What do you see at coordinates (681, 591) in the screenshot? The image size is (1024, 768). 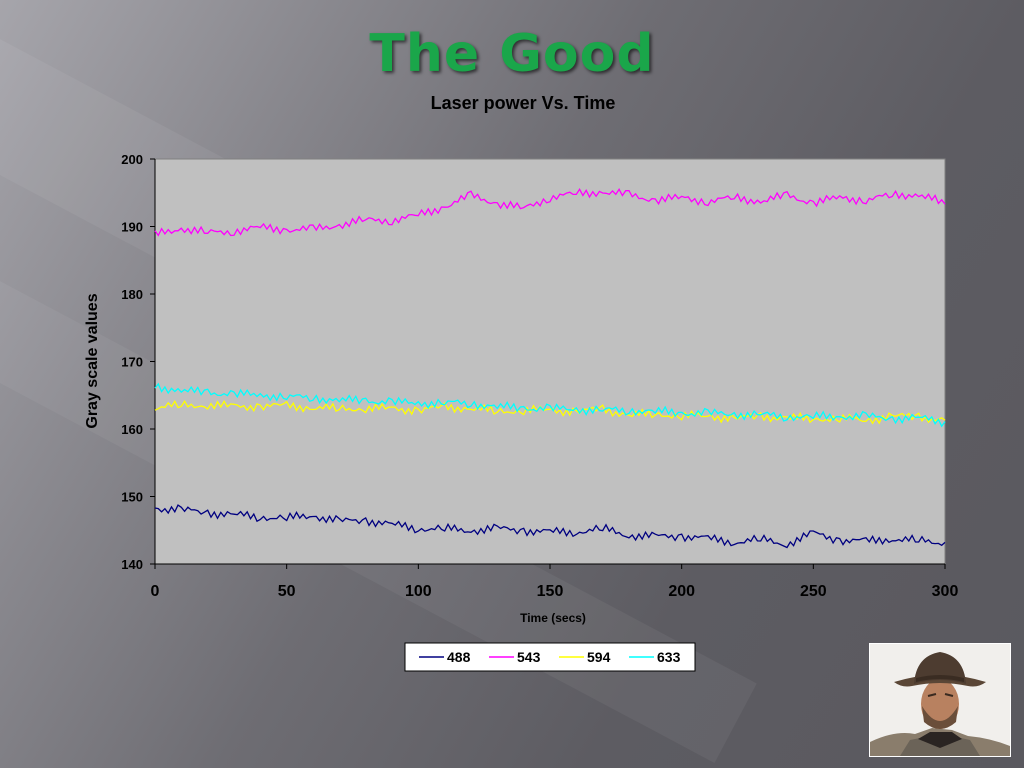 I see `x-tick-label: 200` at bounding box center [681, 591].